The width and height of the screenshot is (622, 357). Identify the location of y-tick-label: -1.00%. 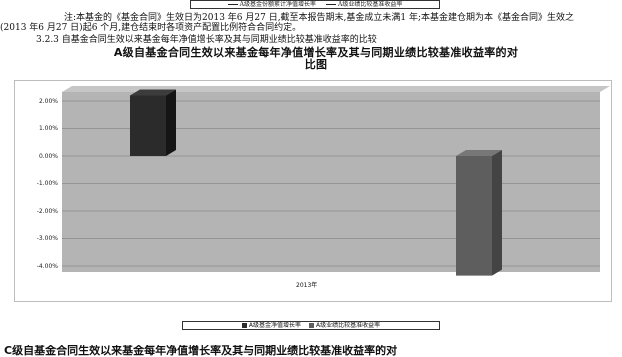
(47, 183).